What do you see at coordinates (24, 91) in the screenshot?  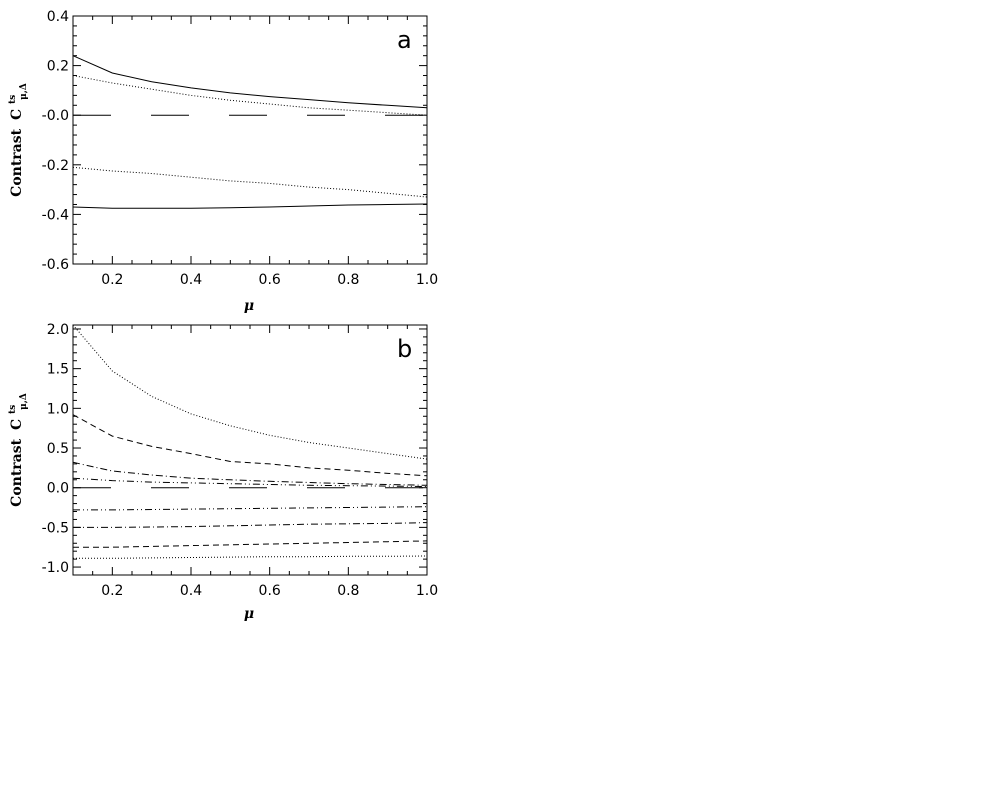 I see `y-axis-sub-a: μ,Δ` at bounding box center [24, 91].